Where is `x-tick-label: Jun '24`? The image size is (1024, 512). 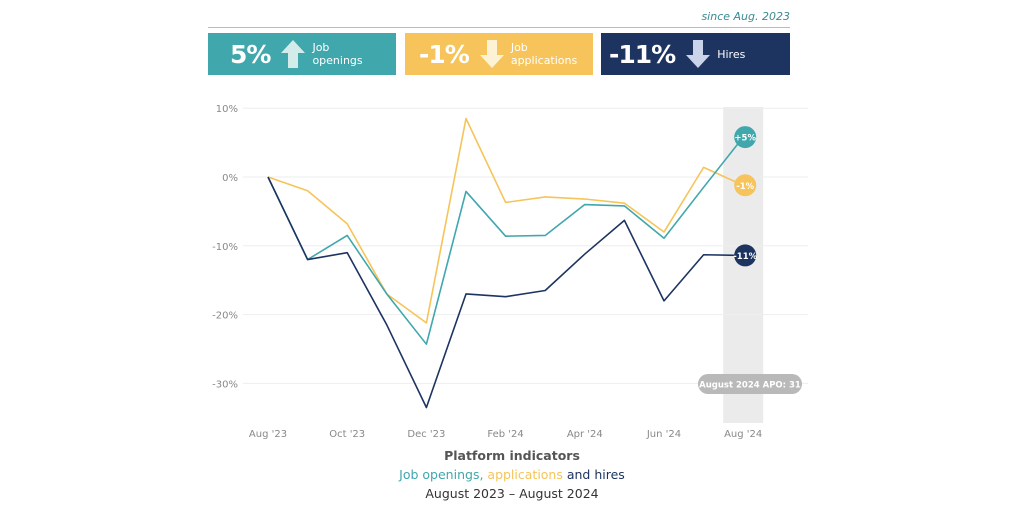
x-tick-label: Jun '24 is located at coordinates (663, 434).